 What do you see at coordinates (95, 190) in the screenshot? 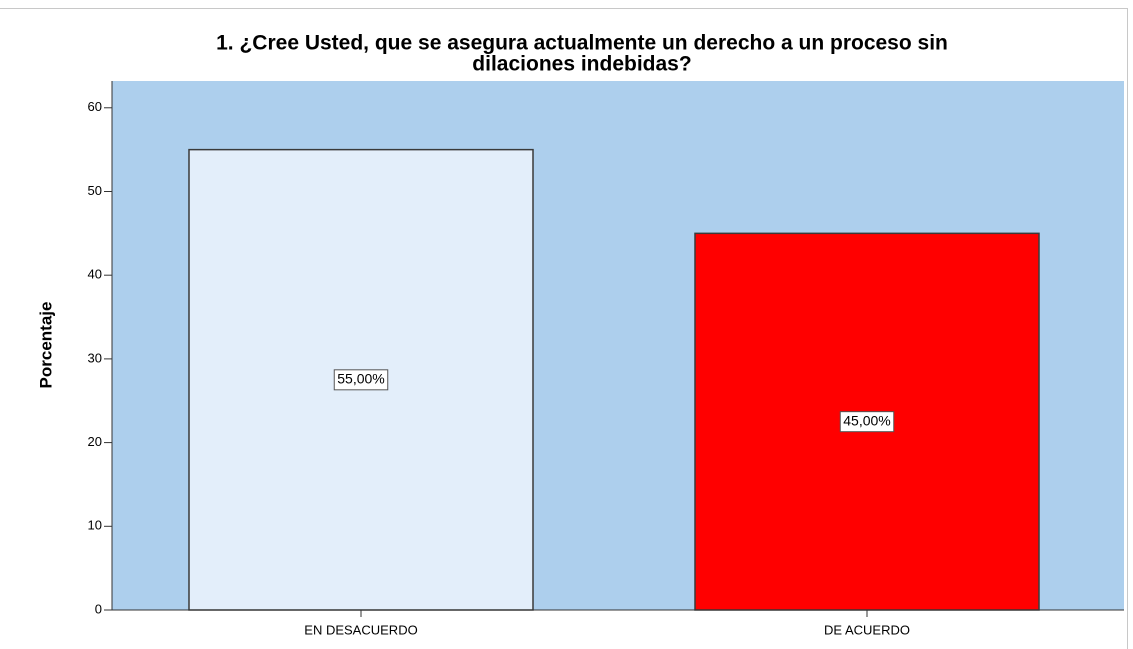
I see `y-tick-label: 50` at bounding box center [95, 190].